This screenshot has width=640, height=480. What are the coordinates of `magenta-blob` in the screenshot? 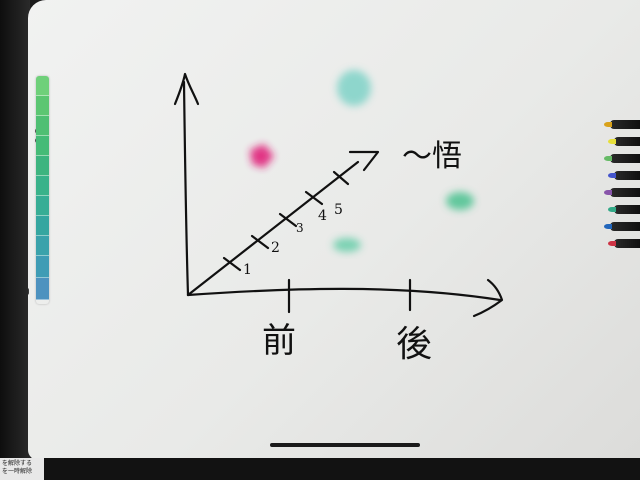 It's located at (262, 156).